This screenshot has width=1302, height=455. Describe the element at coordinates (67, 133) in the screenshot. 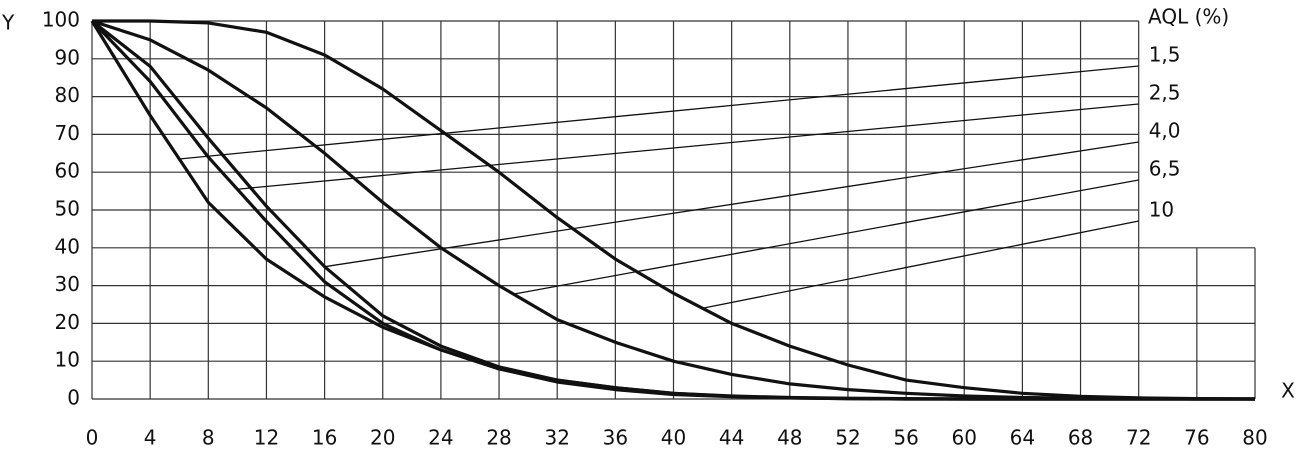

I see `y-tick-label: 70` at that location.